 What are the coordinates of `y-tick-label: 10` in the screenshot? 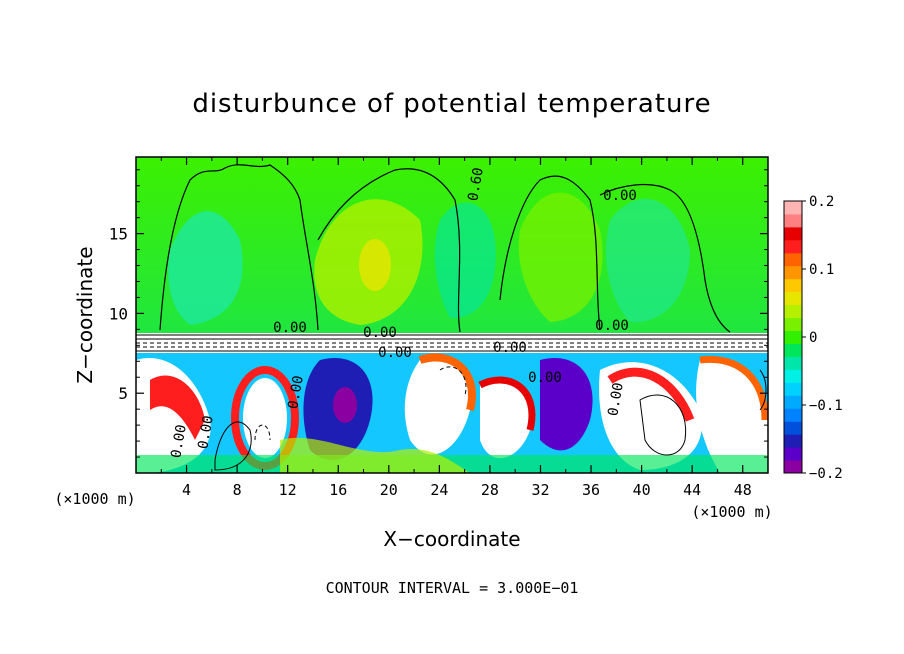 It's located at (118, 313).